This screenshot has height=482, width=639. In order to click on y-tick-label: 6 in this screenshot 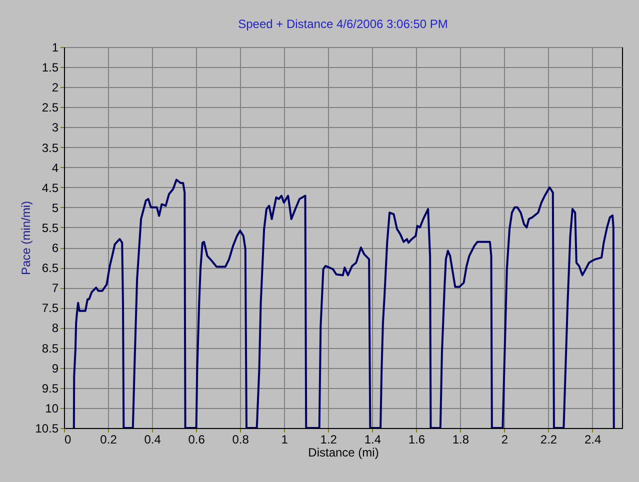, I will do `click(55, 248)`.